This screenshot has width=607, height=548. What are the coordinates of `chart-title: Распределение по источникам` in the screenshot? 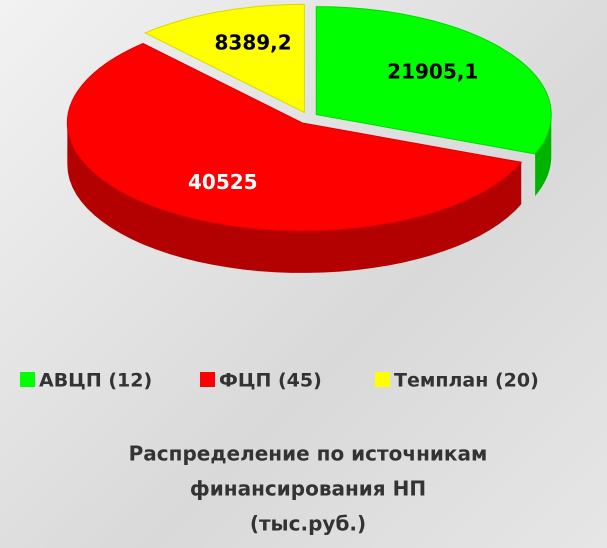 It's located at (308, 454).